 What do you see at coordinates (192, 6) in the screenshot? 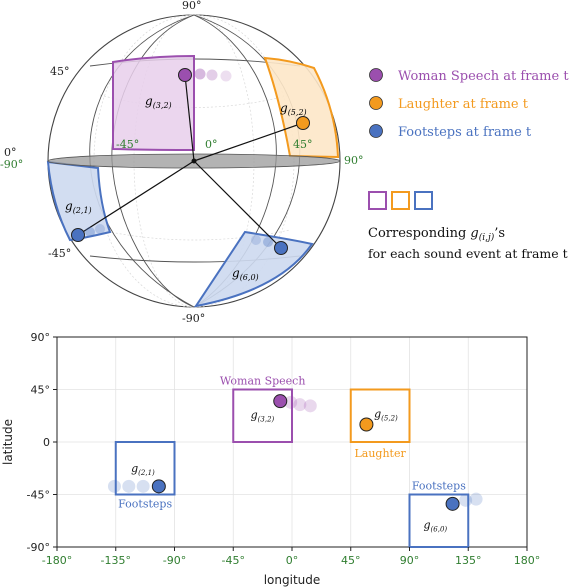
I see `sphere-label-lat-top: 90°` at bounding box center [192, 6].